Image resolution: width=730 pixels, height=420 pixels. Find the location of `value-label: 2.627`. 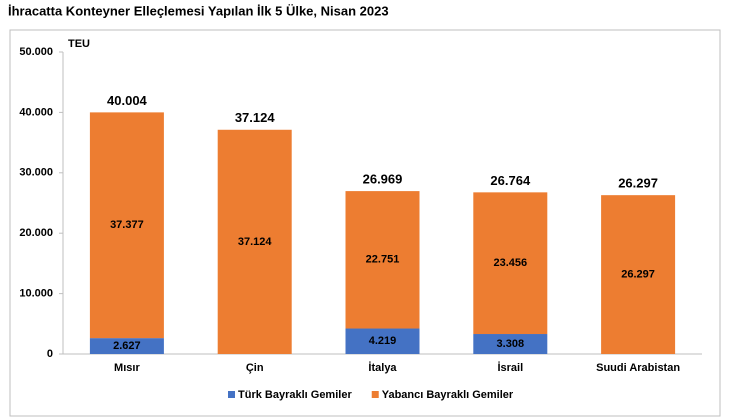

value-label: 2.627 is located at coordinates (127, 346).